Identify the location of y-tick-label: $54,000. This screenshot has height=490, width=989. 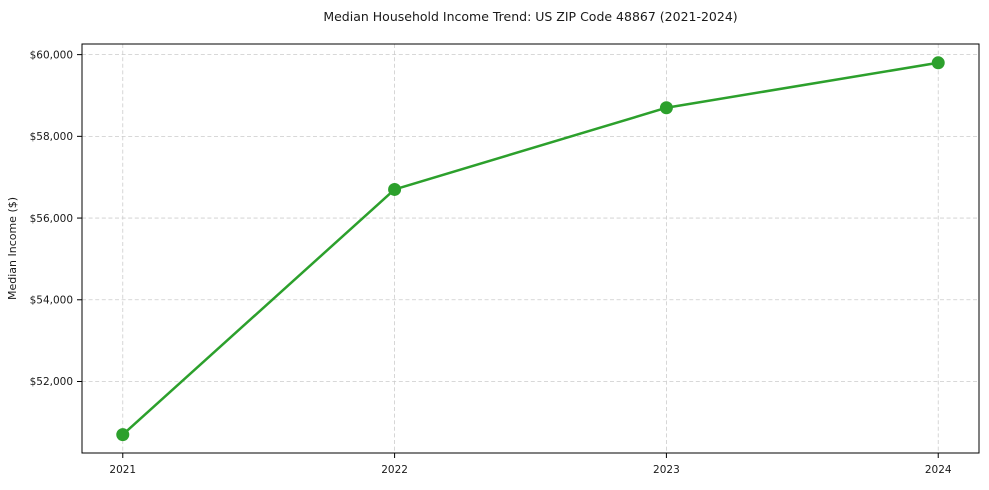
(51, 300).